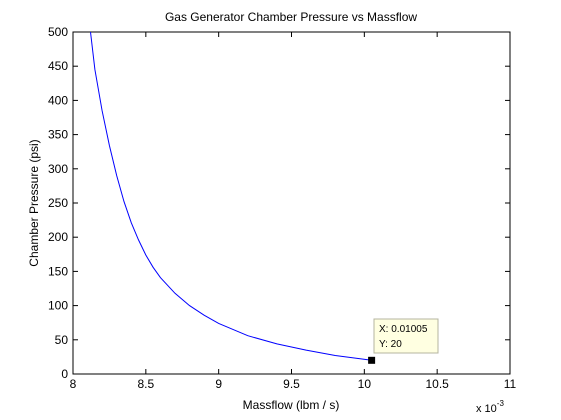 This screenshot has width=561, height=420. Describe the element at coordinates (73, 384) in the screenshot. I see `x-tick-label: 8` at that location.